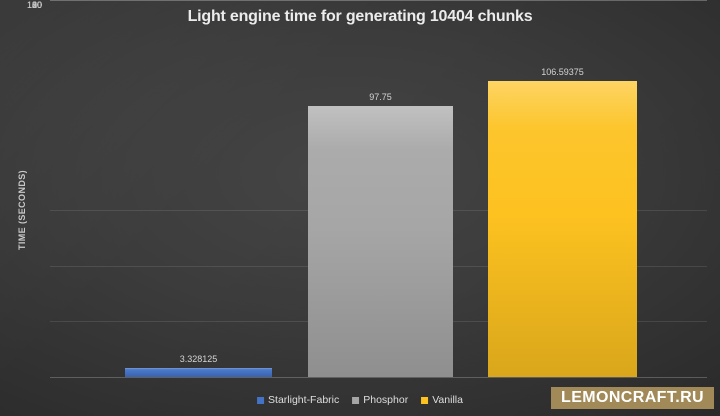 This screenshot has width=720, height=416. What do you see at coordinates (386, 400) in the screenshot?
I see `legend-label: Phosphor` at bounding box center [386, 400].